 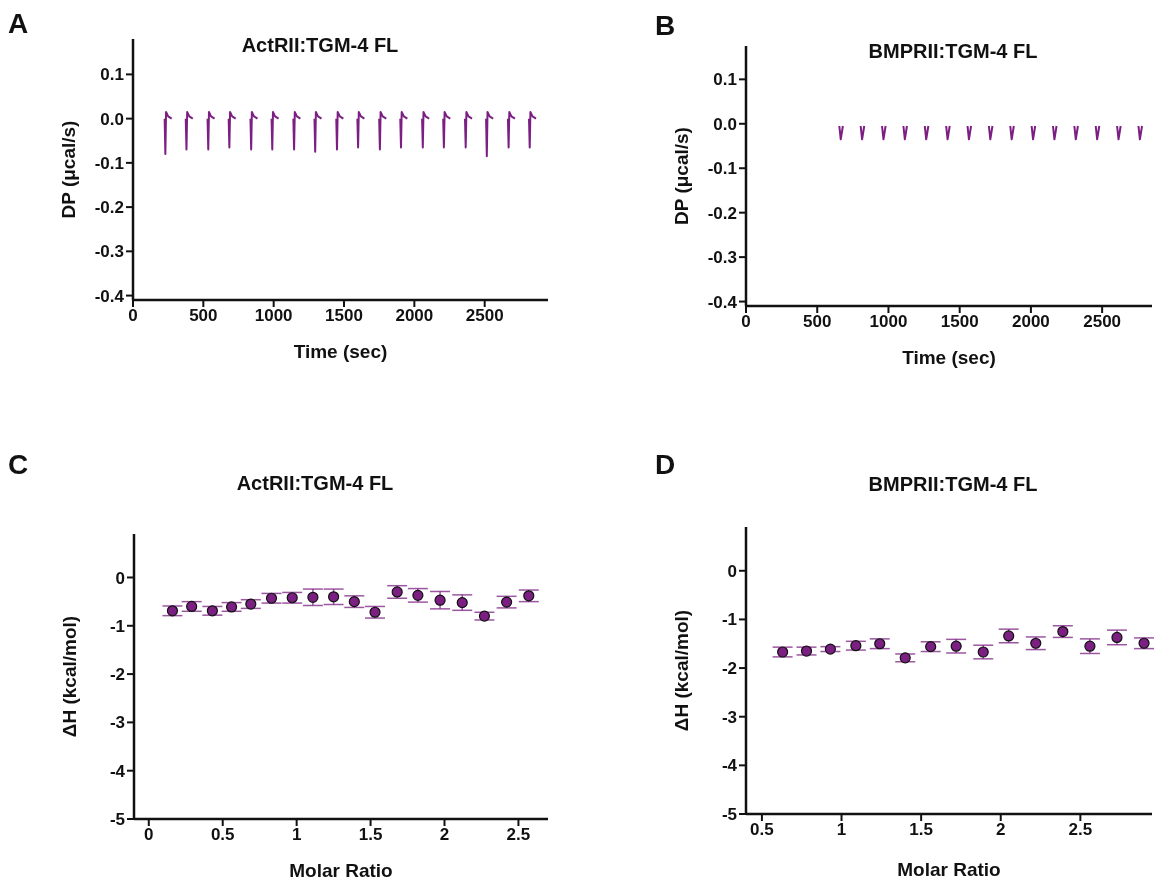 What do you see at coordinates (320, 45) in the screenshot?
I see `chart-title: ActRII:TGM-4 FL` at bounding box center [320, 45].